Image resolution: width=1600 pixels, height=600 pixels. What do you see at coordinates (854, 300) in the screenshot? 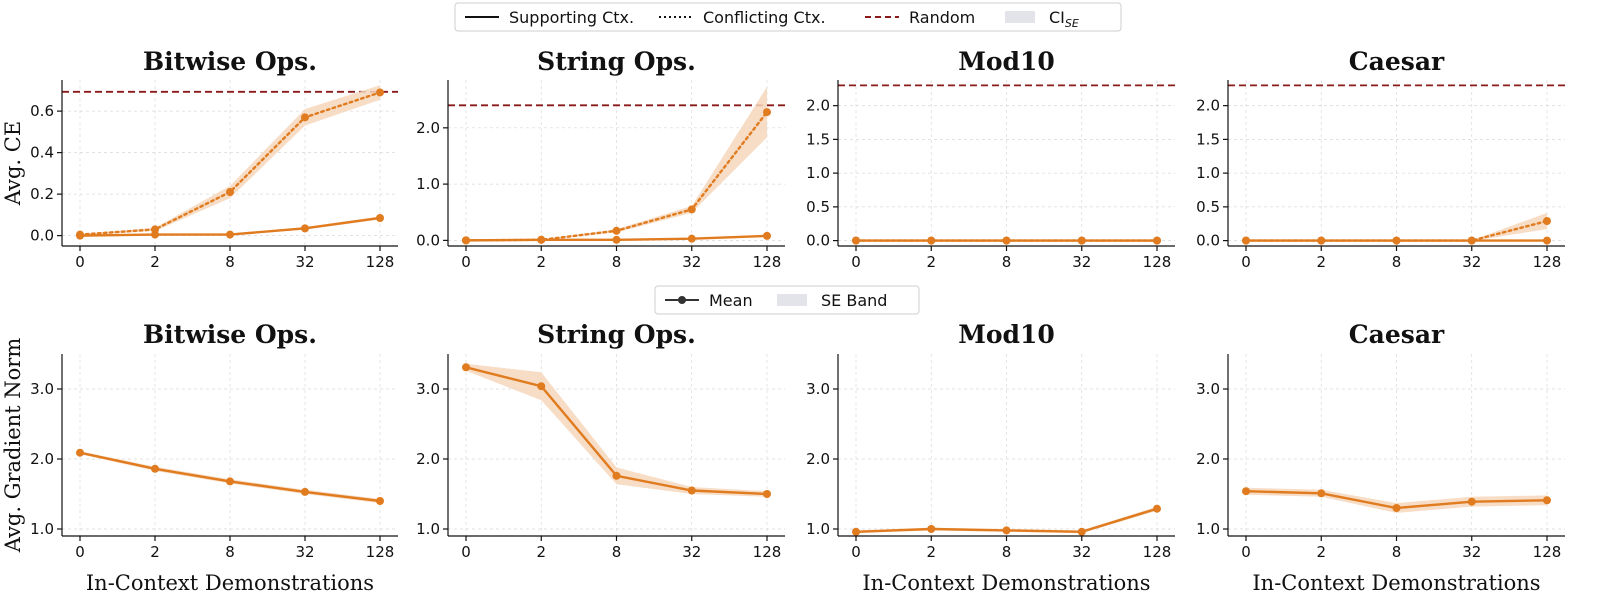
I see `legend-label-text: SE Band` at bounding box center [854, 300].